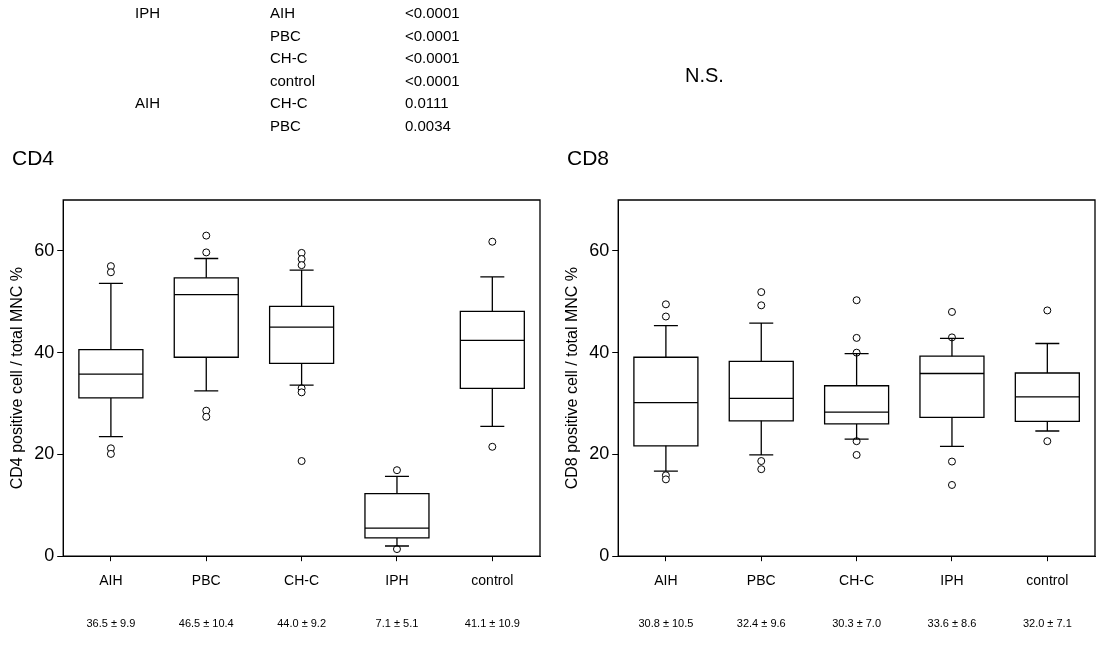 The height and width of the screenshot is (672, 1103). Describe the element at coordinates (302, 623) in the screenshot. I see `text: 44.0 ± 9.2` at that location.